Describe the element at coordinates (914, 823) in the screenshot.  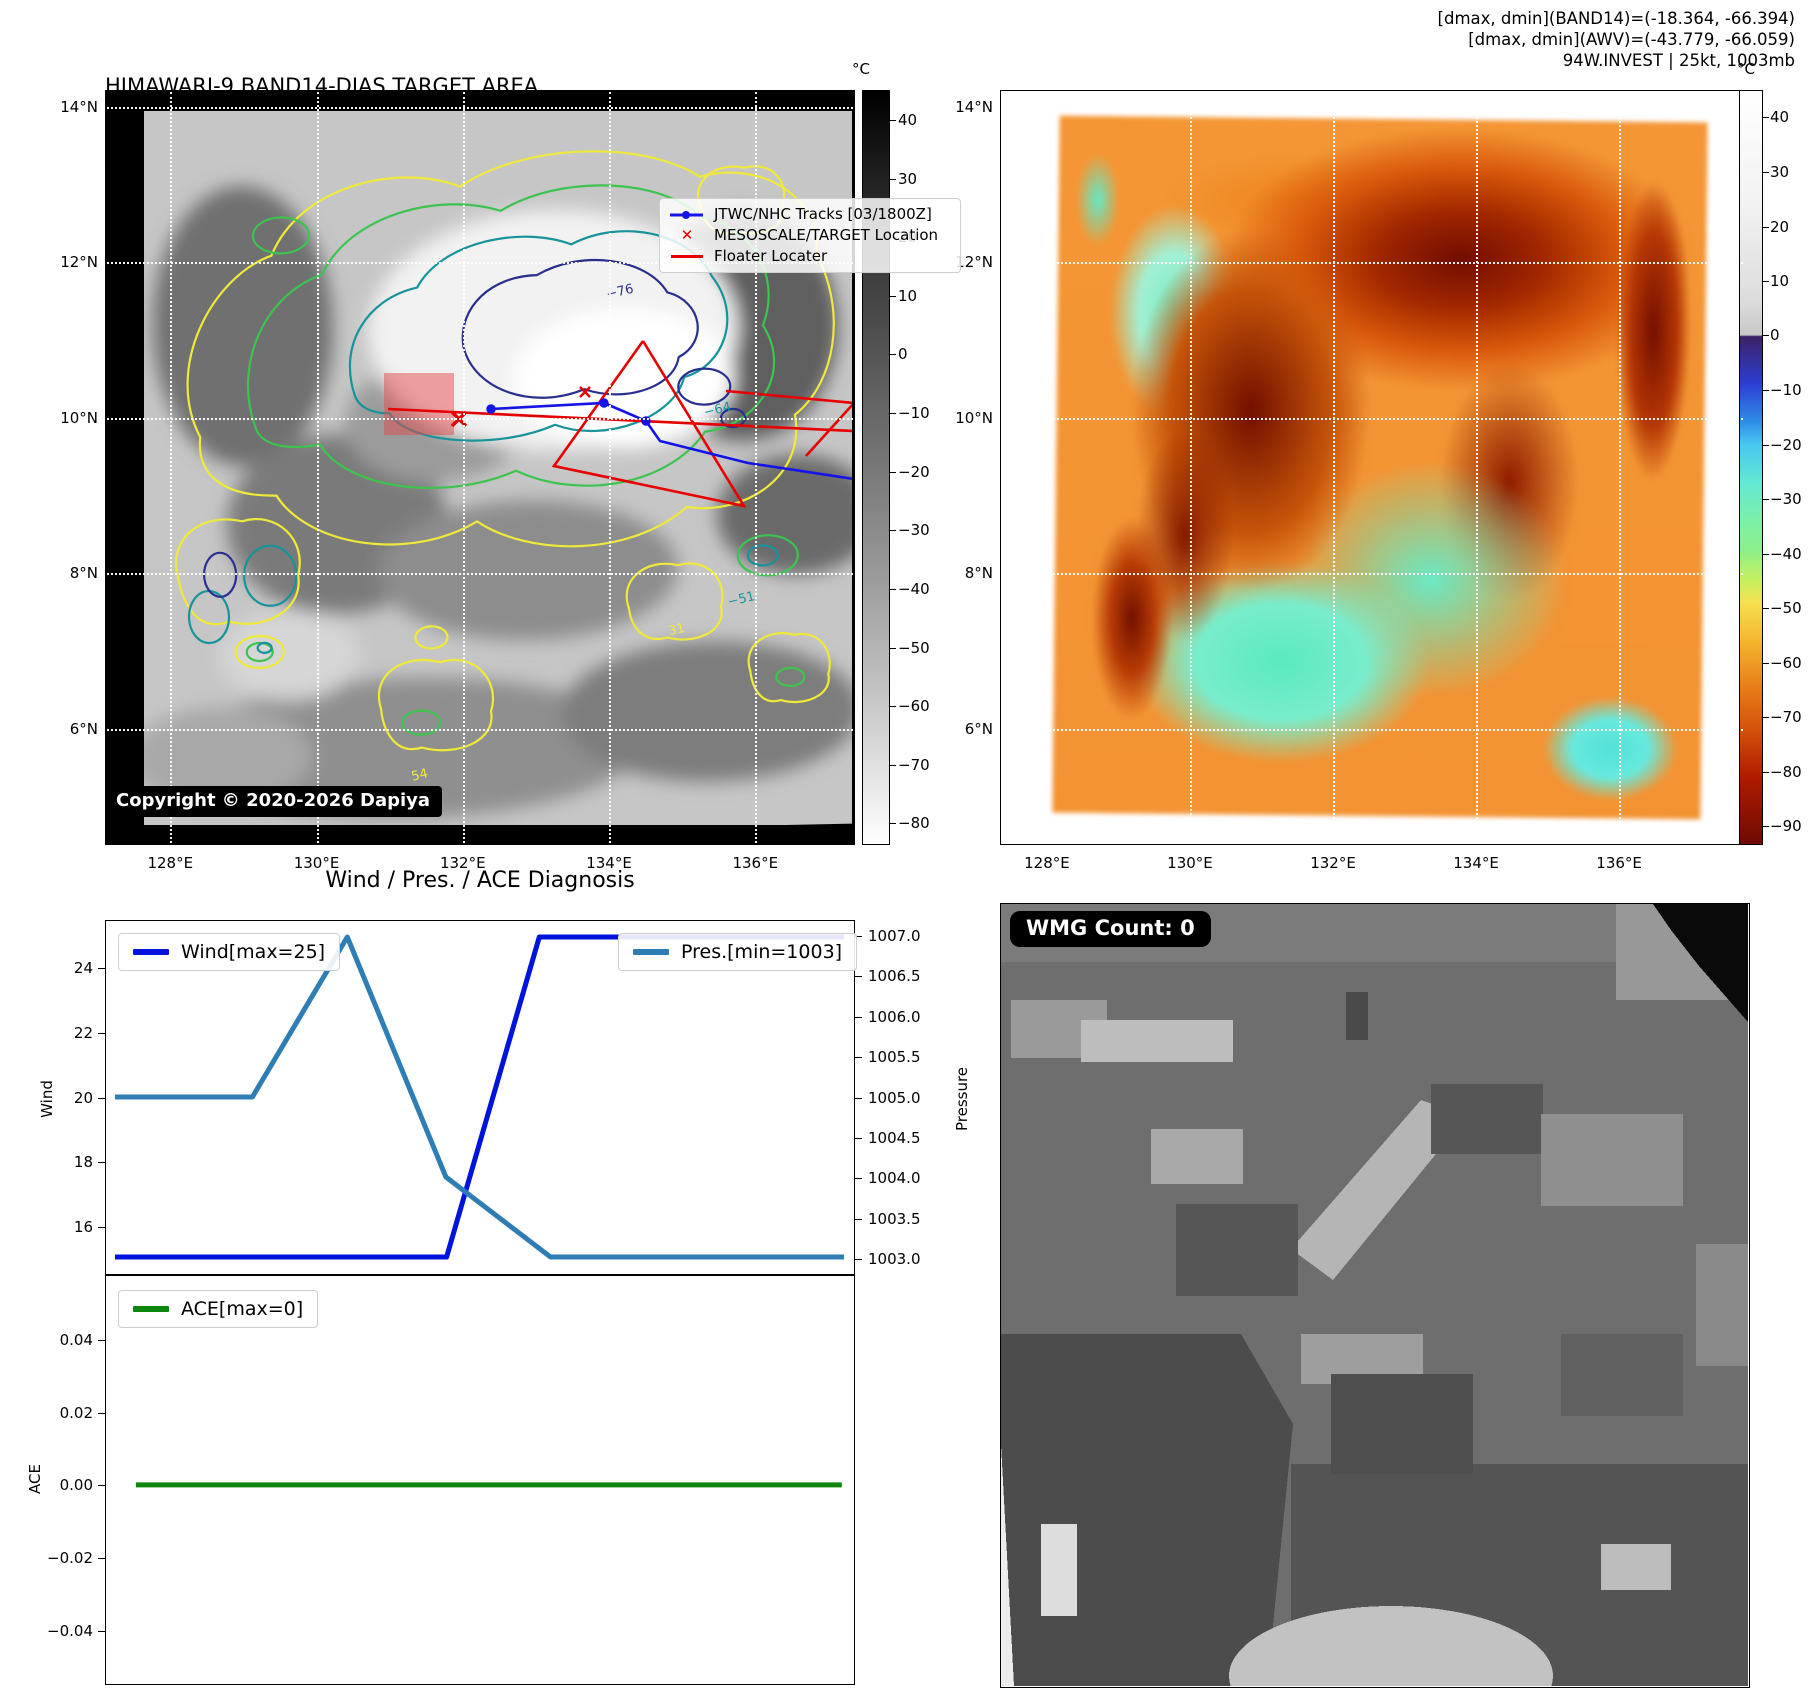
I see `colorbar-tick-label: −80` at that location.